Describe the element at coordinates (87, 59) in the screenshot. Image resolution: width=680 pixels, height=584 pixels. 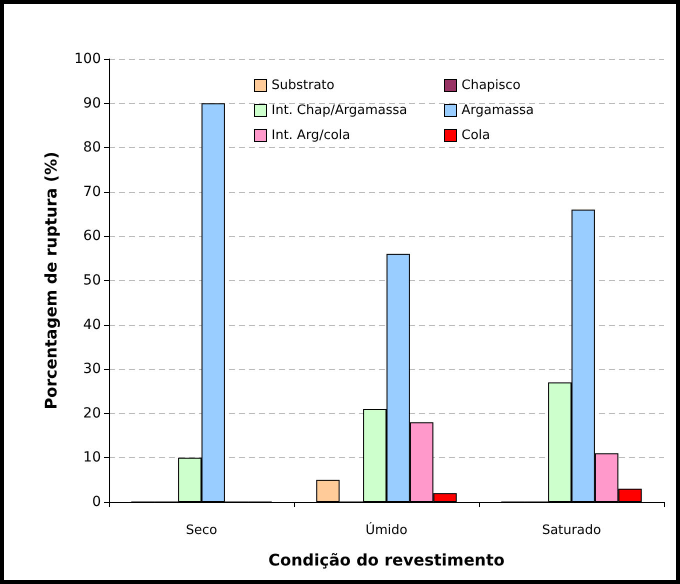
I see `y-tick-label: 100` at that location.